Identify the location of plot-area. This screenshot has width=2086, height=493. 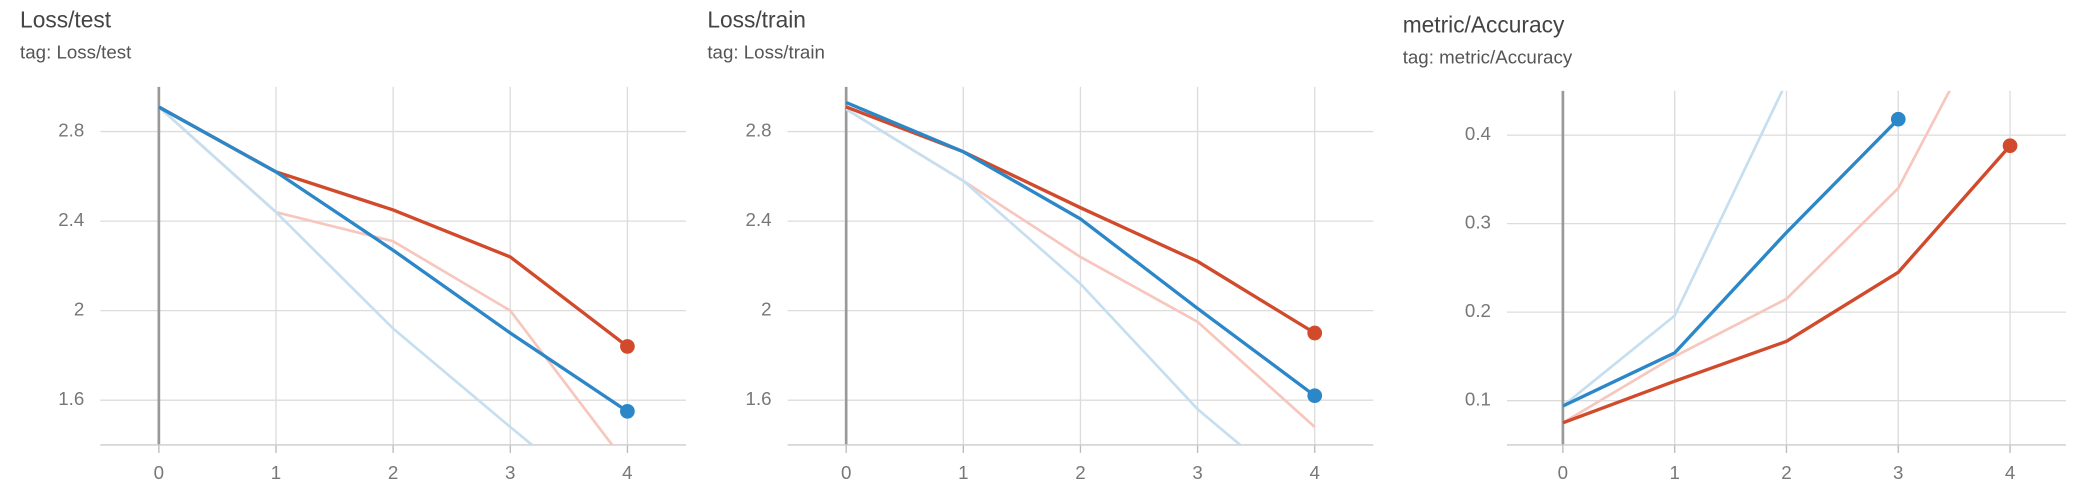
(1787, 257).